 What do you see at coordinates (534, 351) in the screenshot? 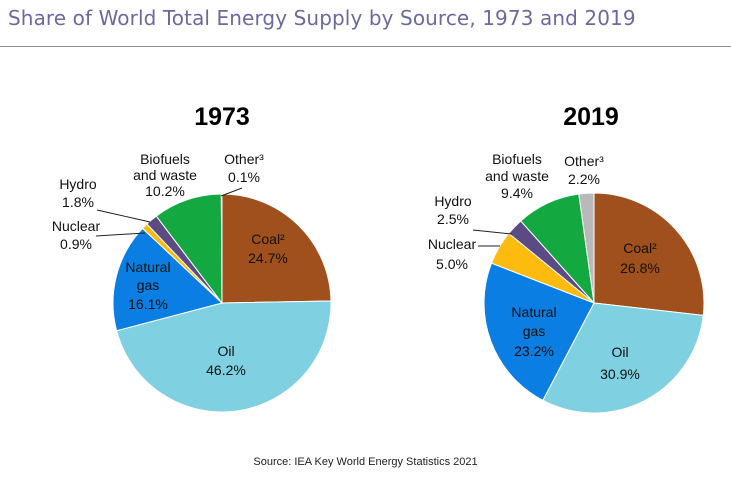
I see `slice-value-natural-gas: 23.2%` at bounding box center [534, 351].